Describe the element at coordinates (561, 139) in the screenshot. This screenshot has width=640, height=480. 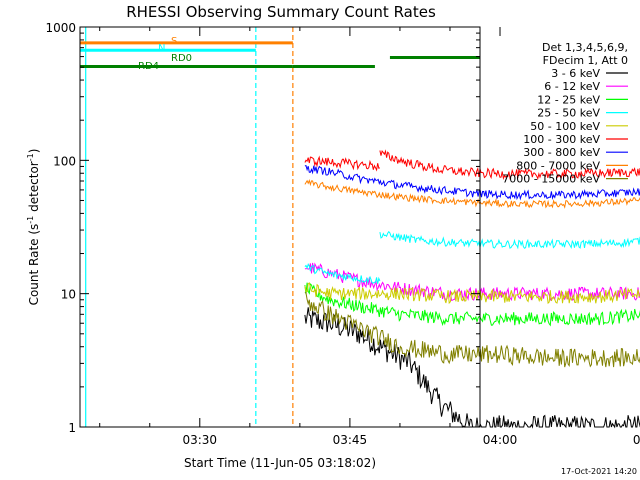
I see `legend-label-5: 100 - 300 keV` at that location.